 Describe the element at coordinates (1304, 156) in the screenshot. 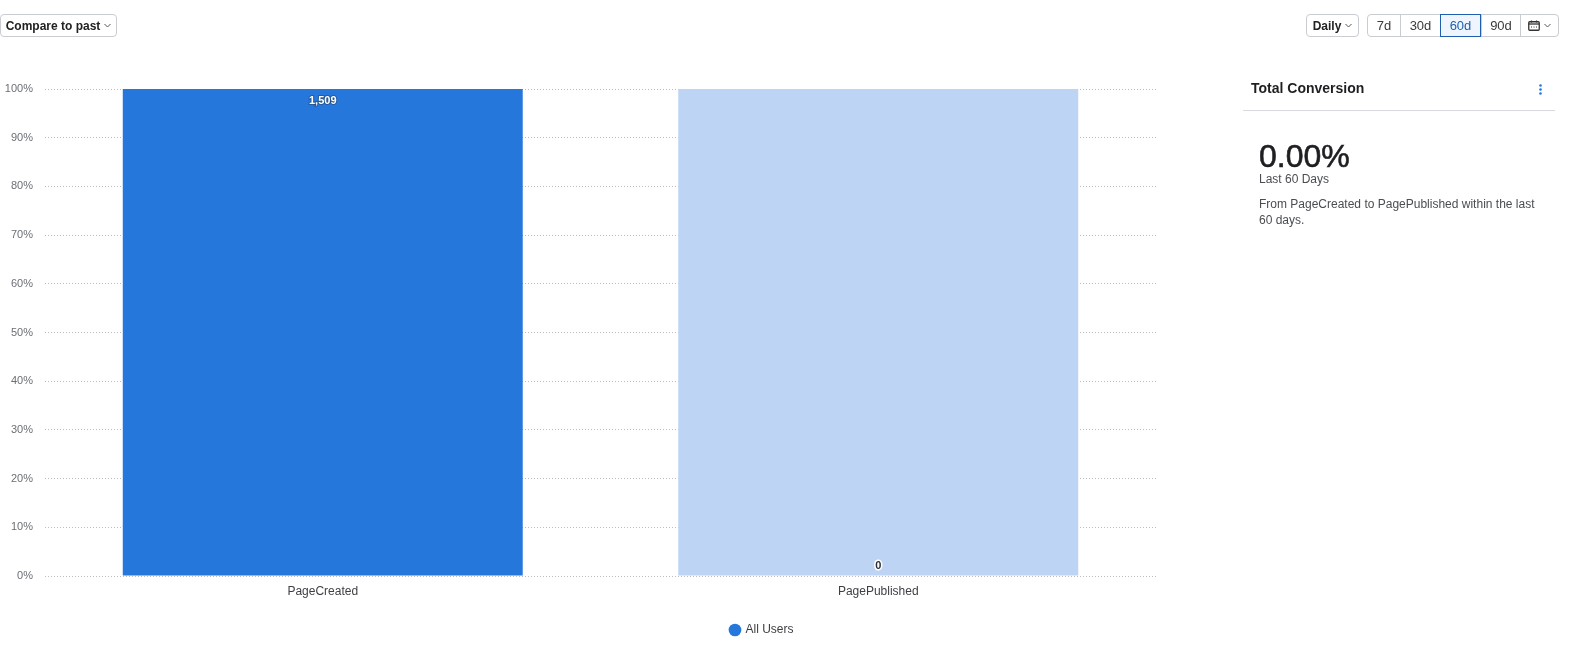

I see `text: 0.00%` at that location.